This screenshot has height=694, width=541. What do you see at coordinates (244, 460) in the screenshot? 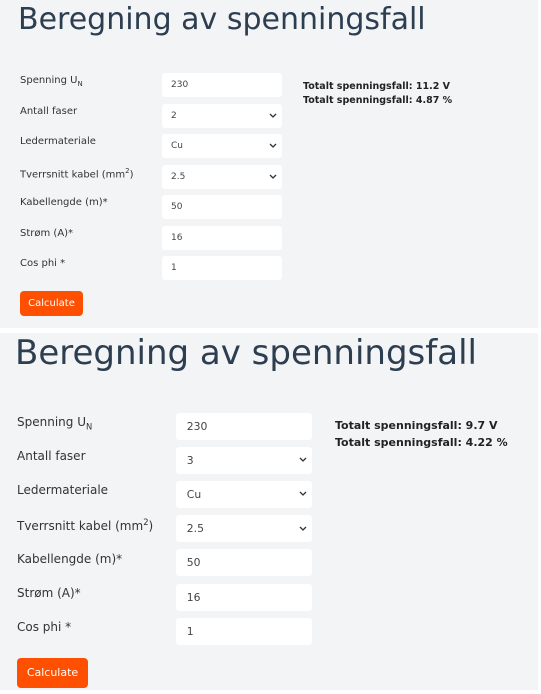
I see `select-box: 3` at bounding box center [244, 460].